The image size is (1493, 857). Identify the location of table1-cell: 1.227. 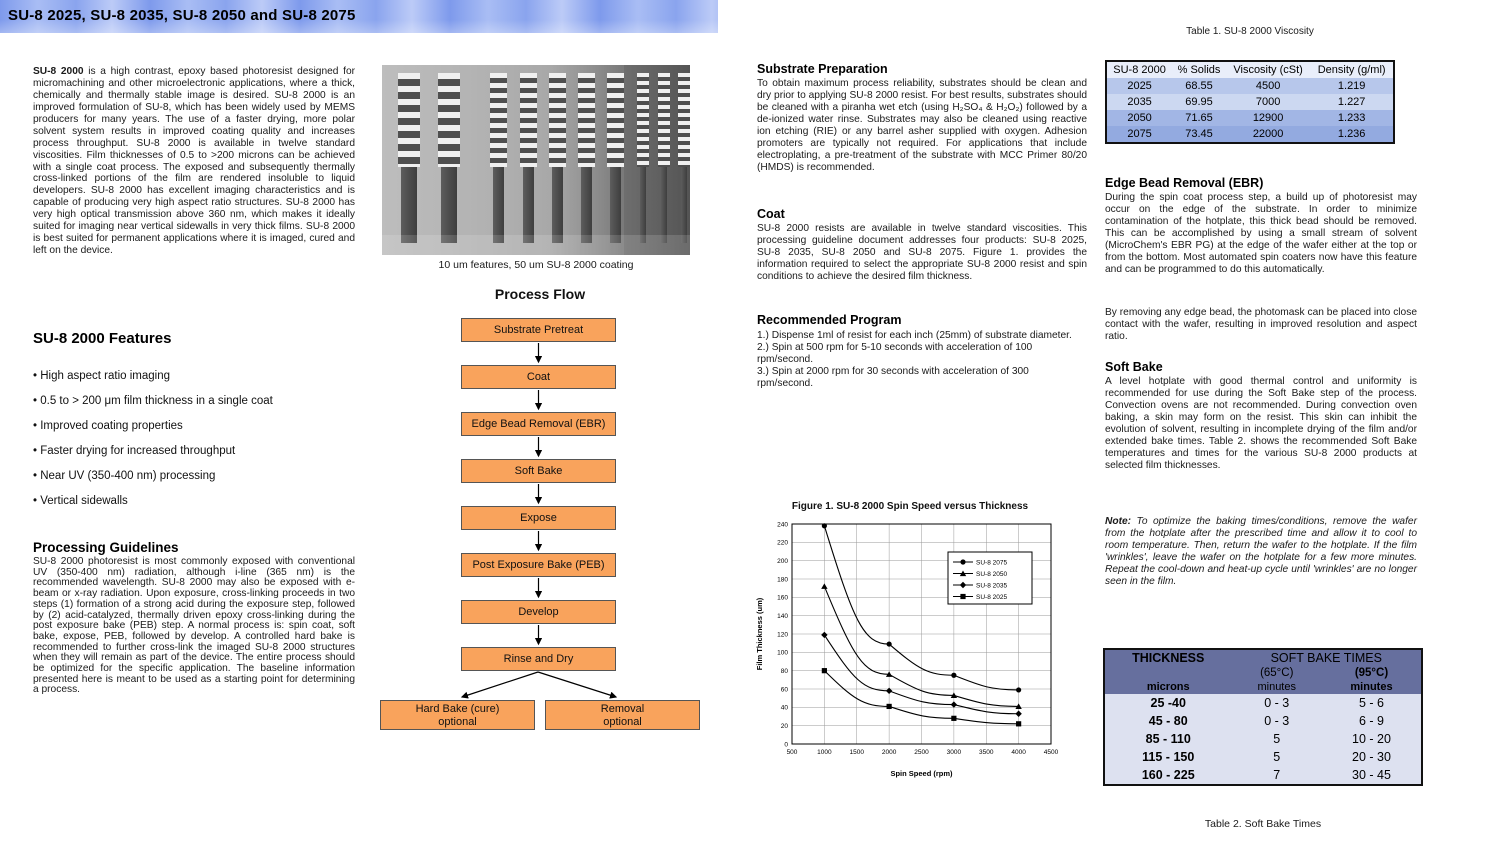
(1351, 102).